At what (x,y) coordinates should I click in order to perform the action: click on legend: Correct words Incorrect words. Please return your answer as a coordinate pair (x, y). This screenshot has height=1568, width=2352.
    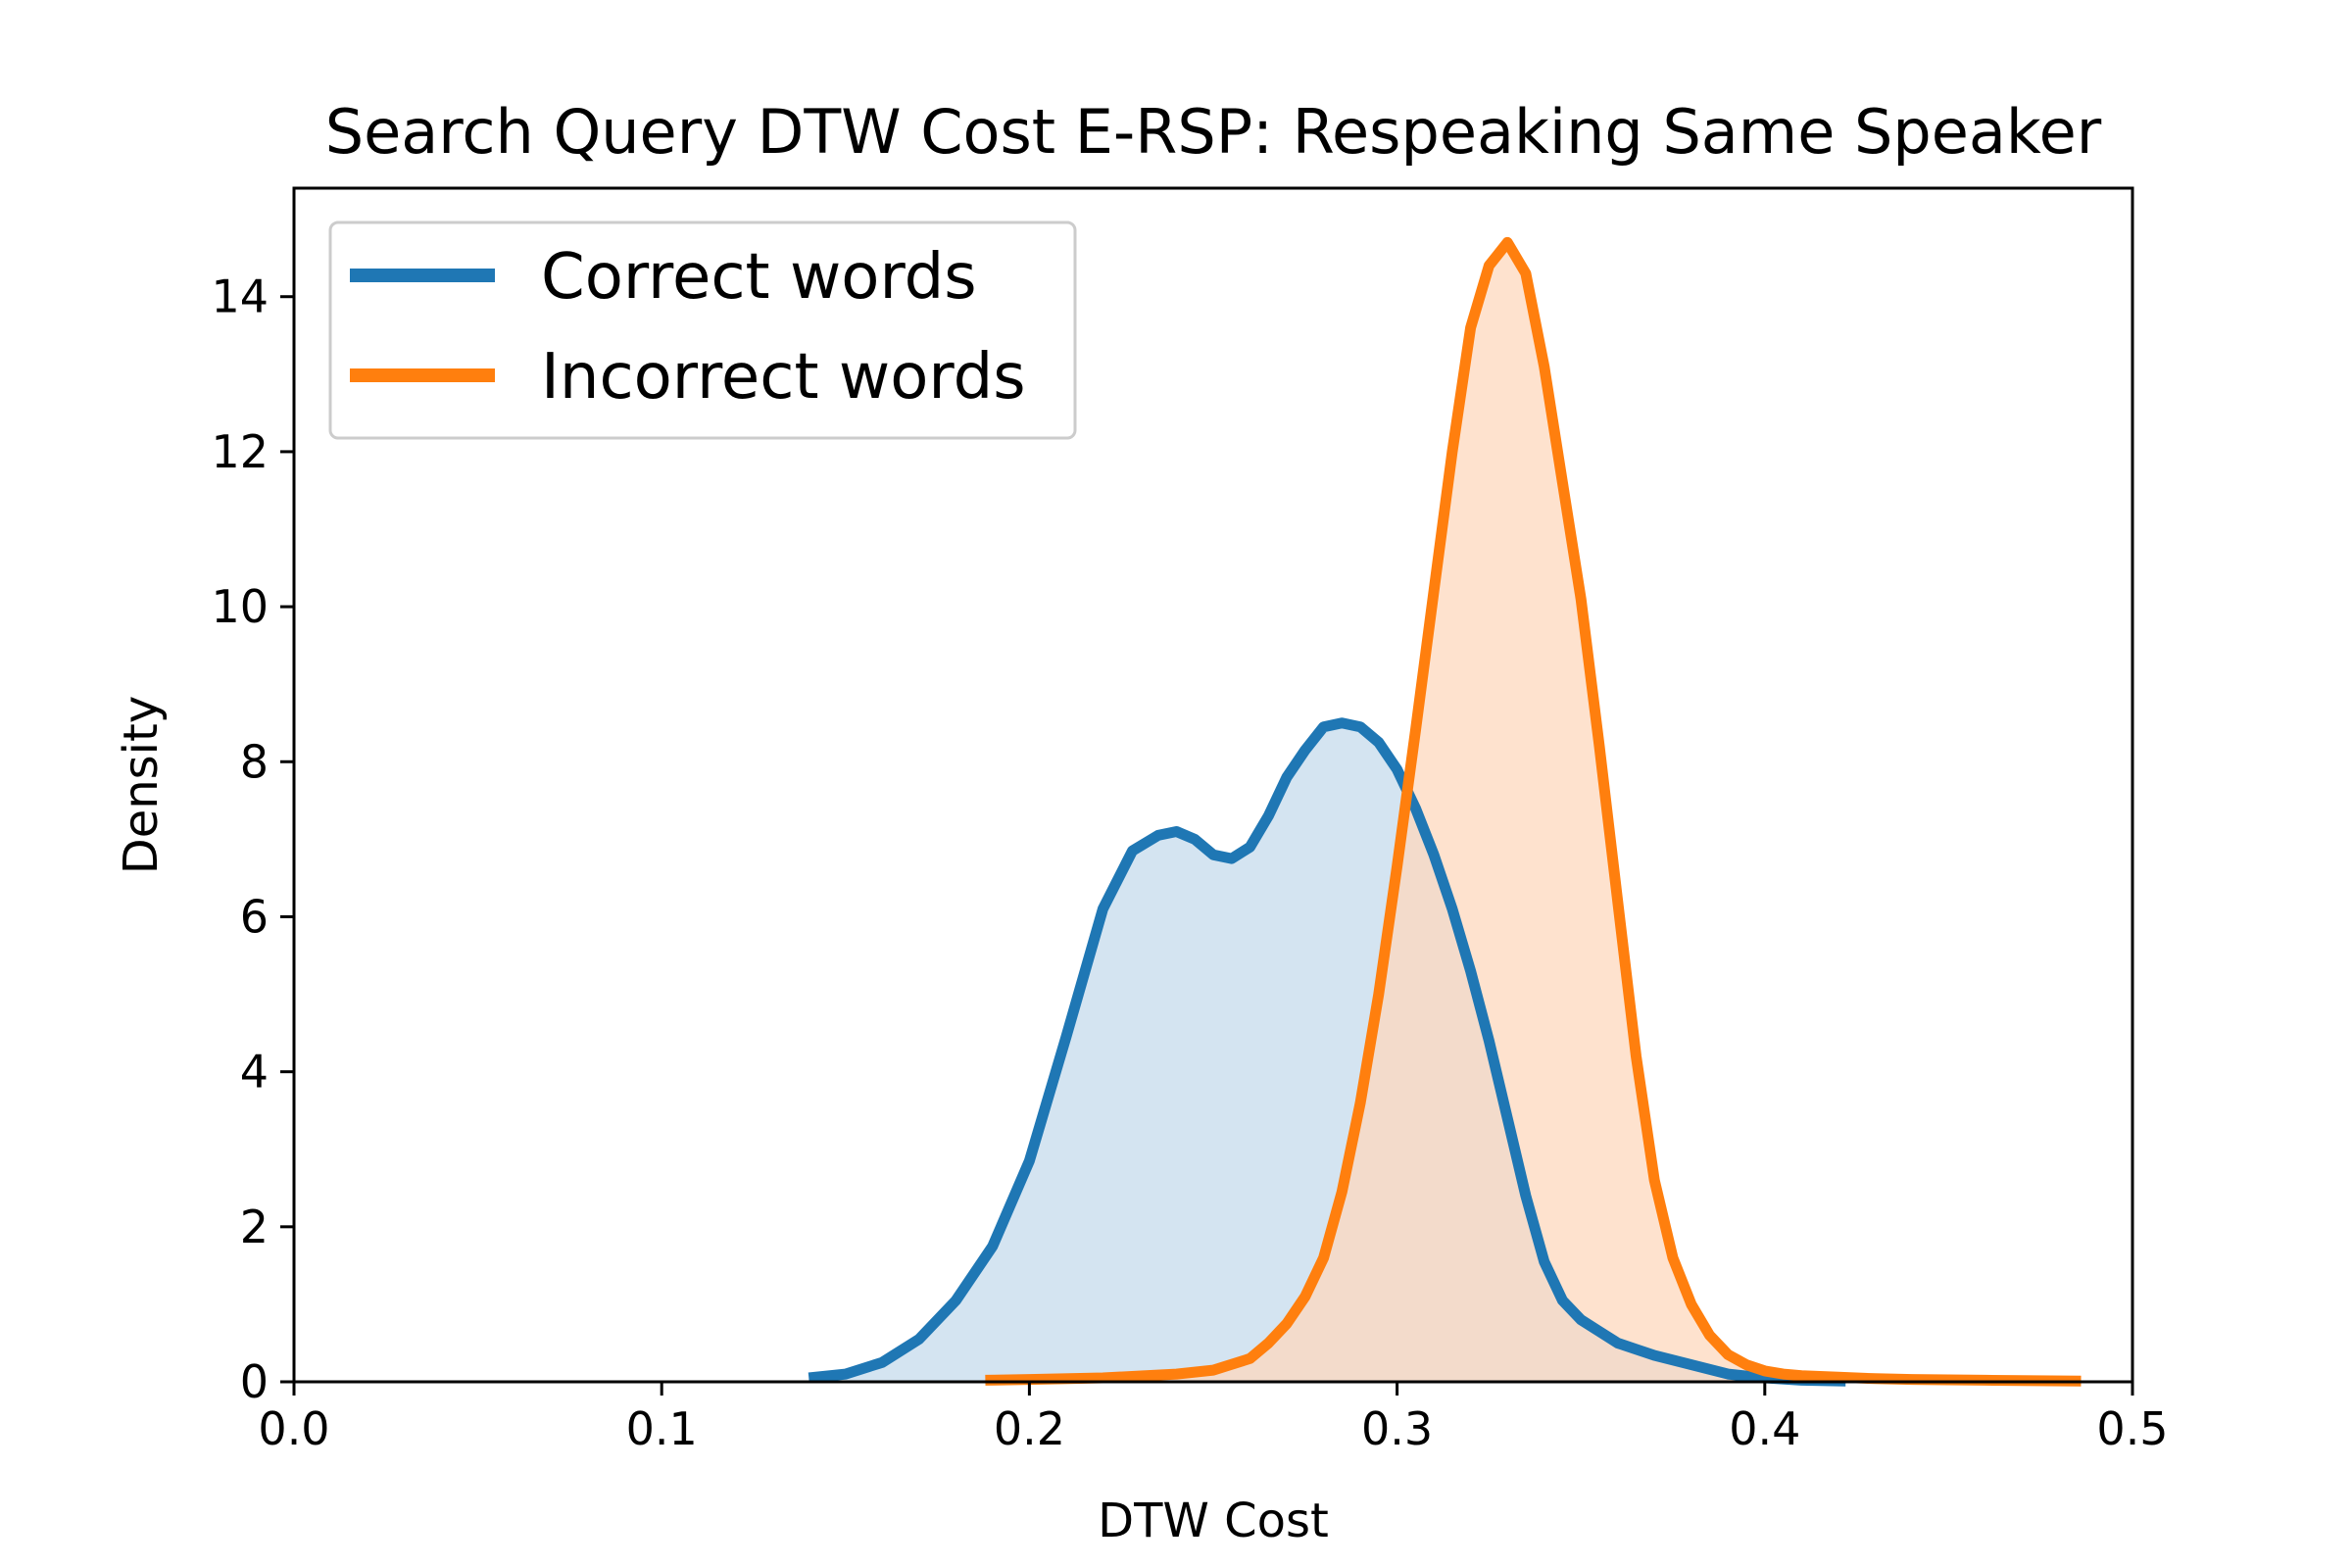
    Looking at the image, I should click on (702, 330).